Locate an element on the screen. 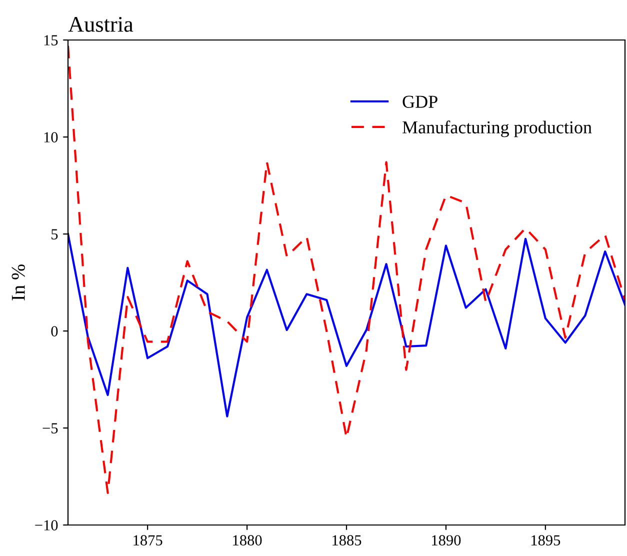 The height and width of the screenshot is (556, 627). y-tick-label: 0 is located at coordinates (54, 331).